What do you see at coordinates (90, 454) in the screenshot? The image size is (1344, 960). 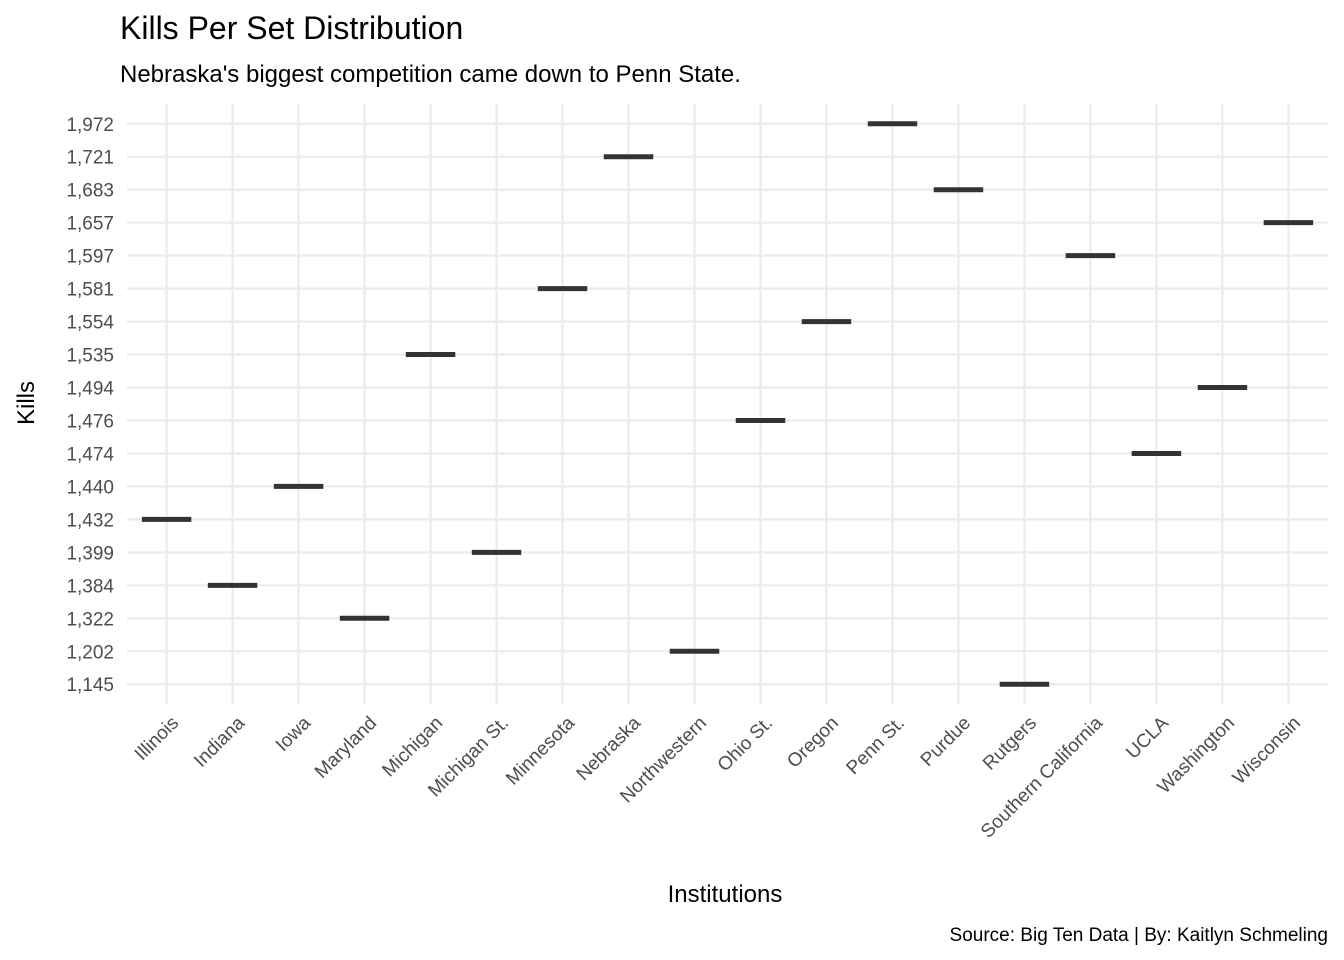 I see `y-tick-label: 1,474` at bounding box center [90, 454].